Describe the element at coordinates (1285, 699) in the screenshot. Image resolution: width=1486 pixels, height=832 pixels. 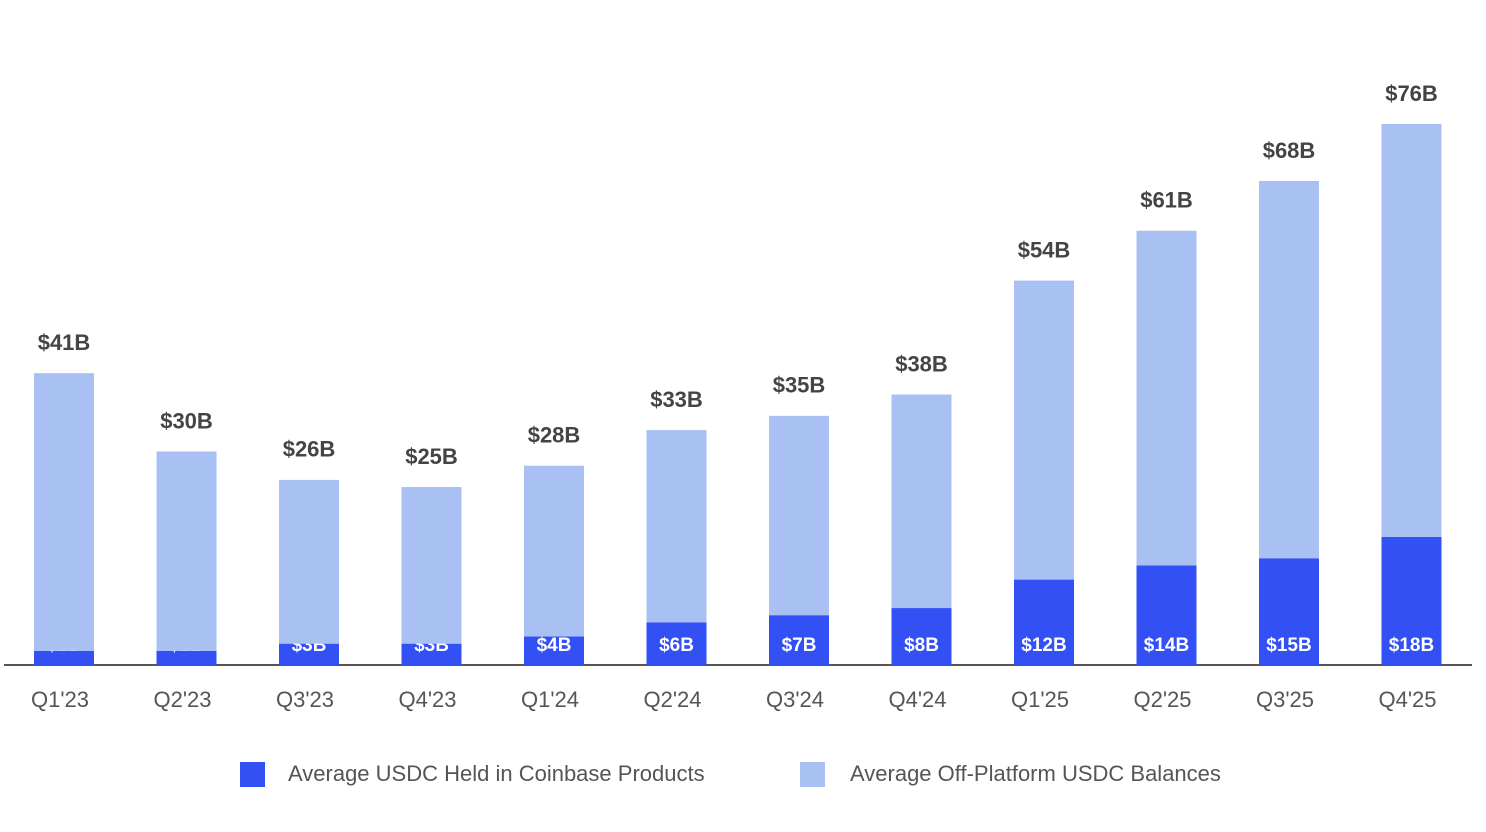
I see `x-tick-label: Q3'25` at that location.